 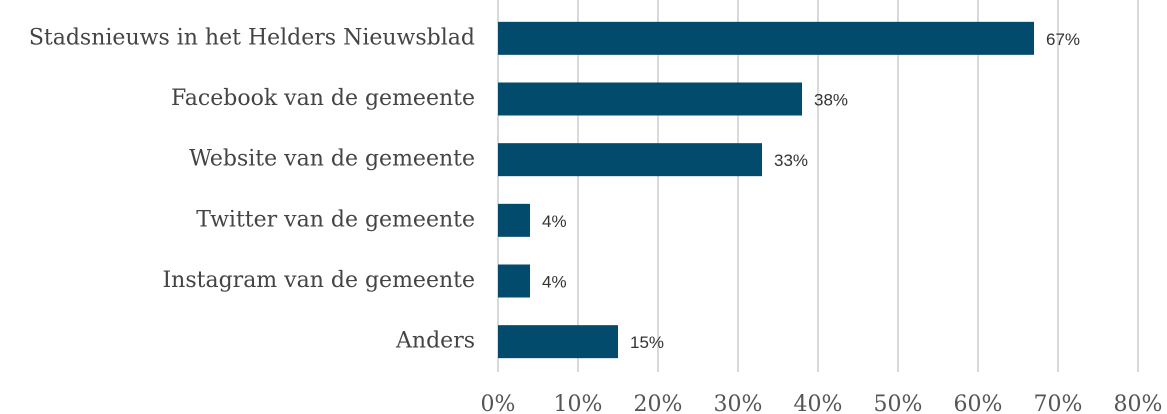 What do you see at coordinates (978, 403) in the screenshot?
I see `x-tick-label: 60%` at bounding box center [978, 403].